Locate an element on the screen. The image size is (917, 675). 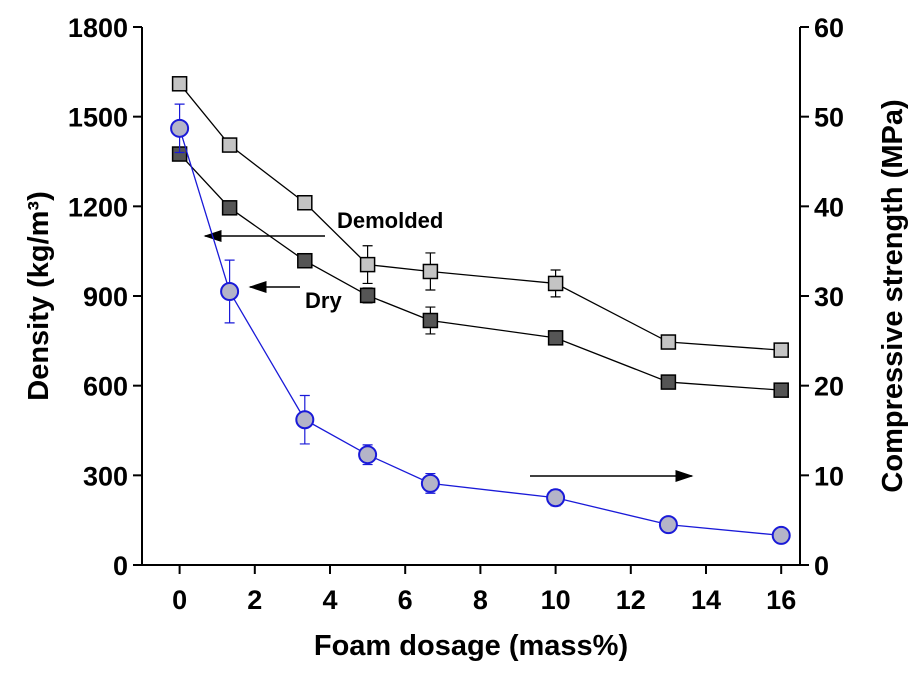
x-tick-label: 2 is located at coordinates (254, 600).